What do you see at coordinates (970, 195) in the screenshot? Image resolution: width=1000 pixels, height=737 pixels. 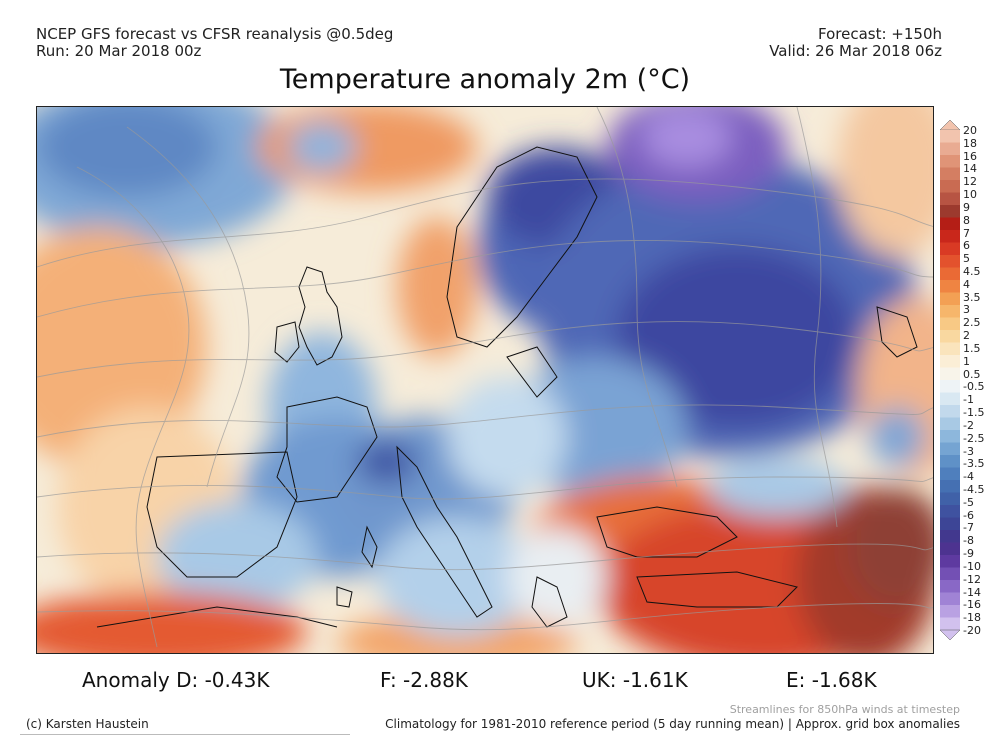 I see `colorbar-tick-label: 10` at bounding box center [970, 195].